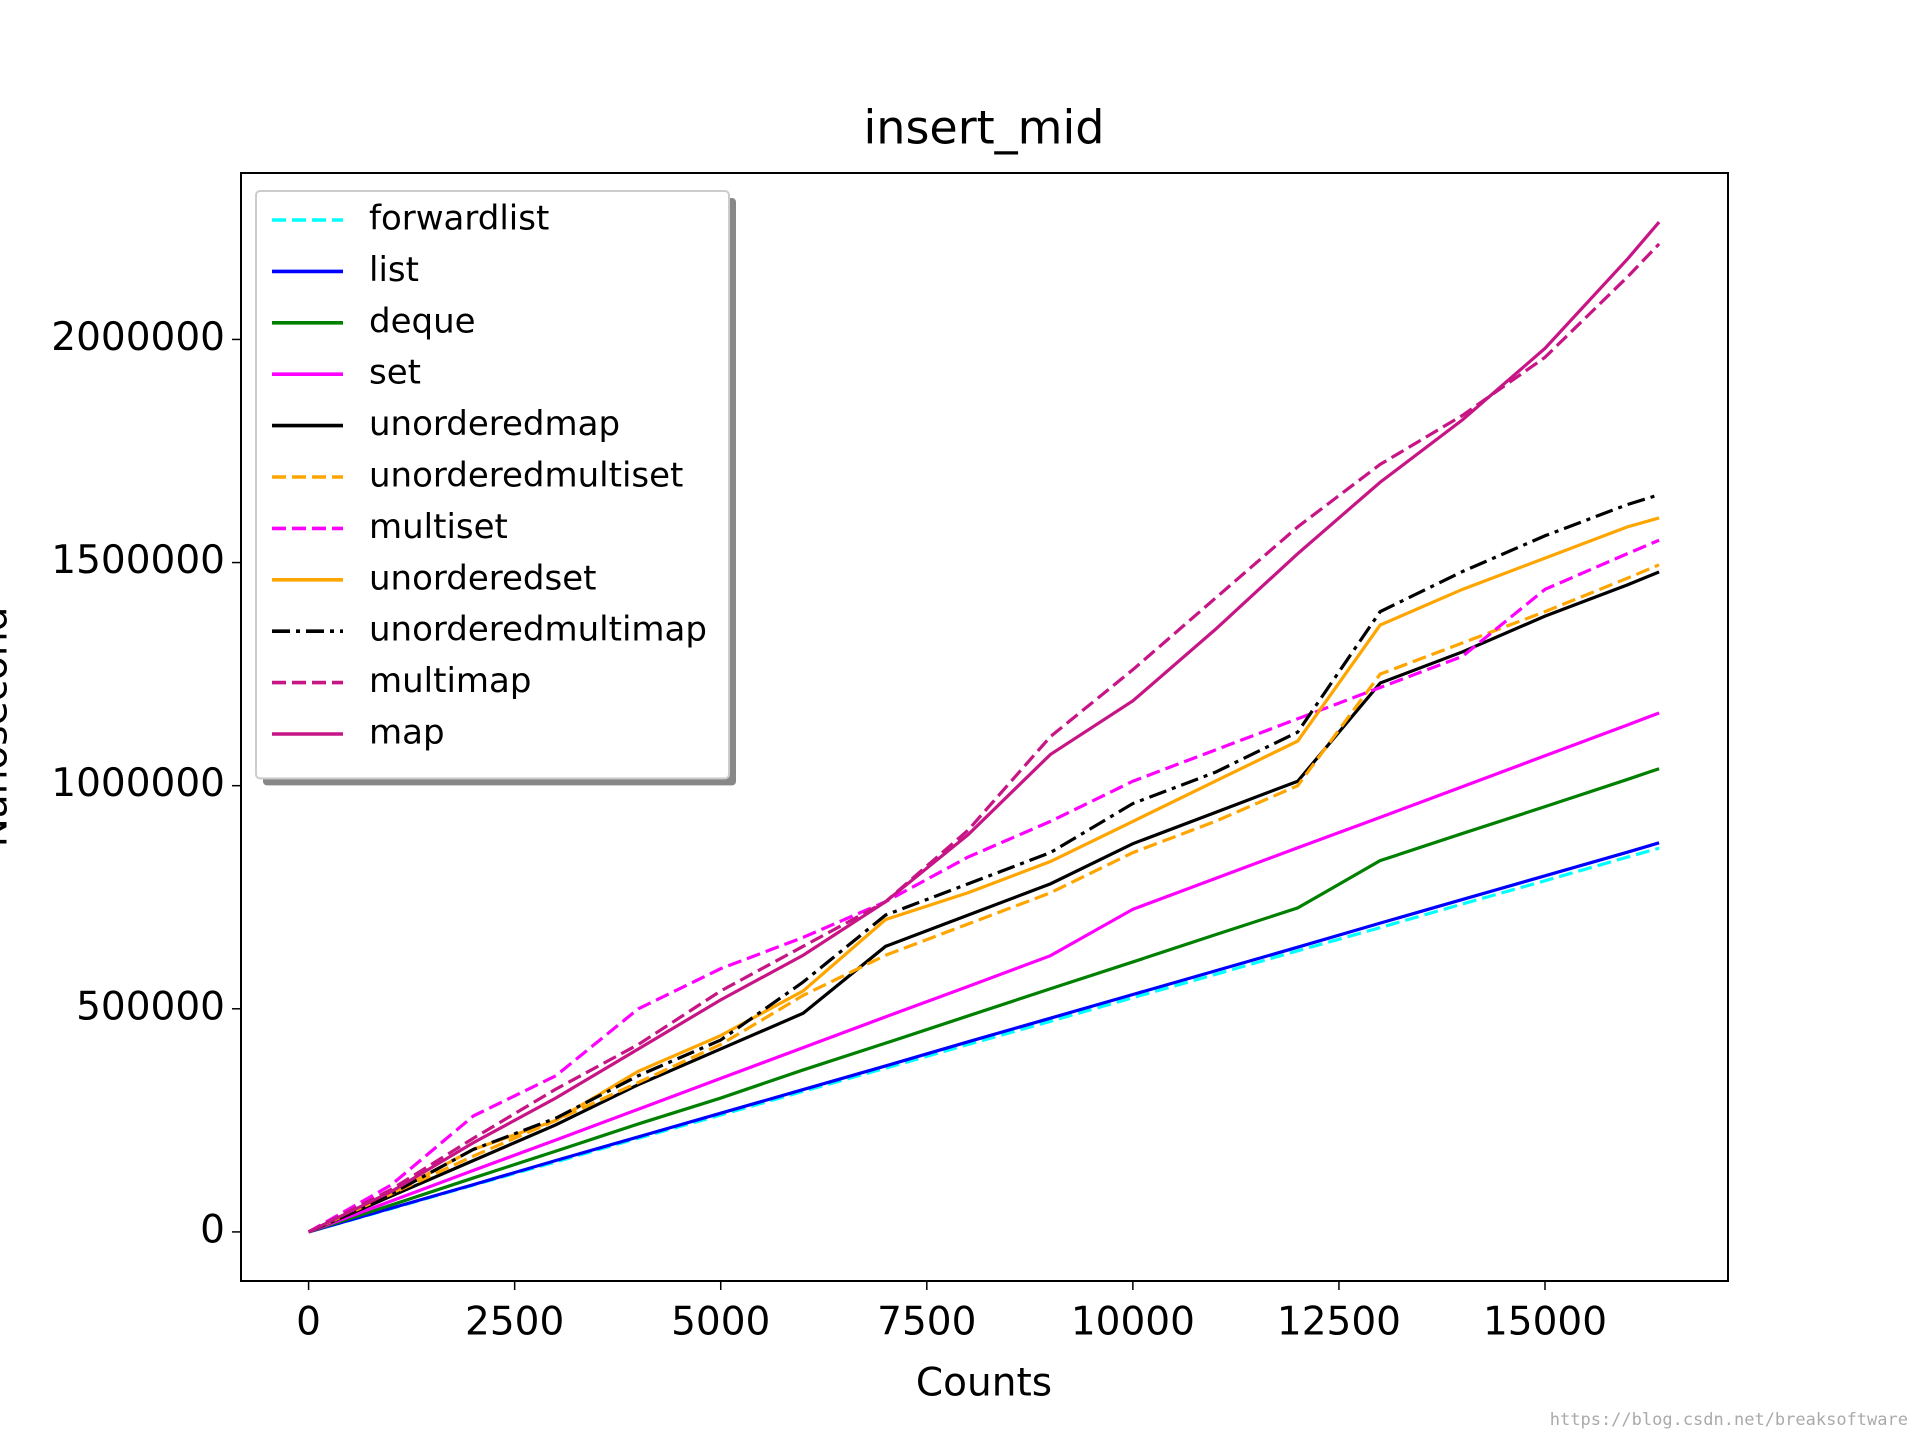  I want to click on x-tick-label: 12500, so click(1339, 1322).